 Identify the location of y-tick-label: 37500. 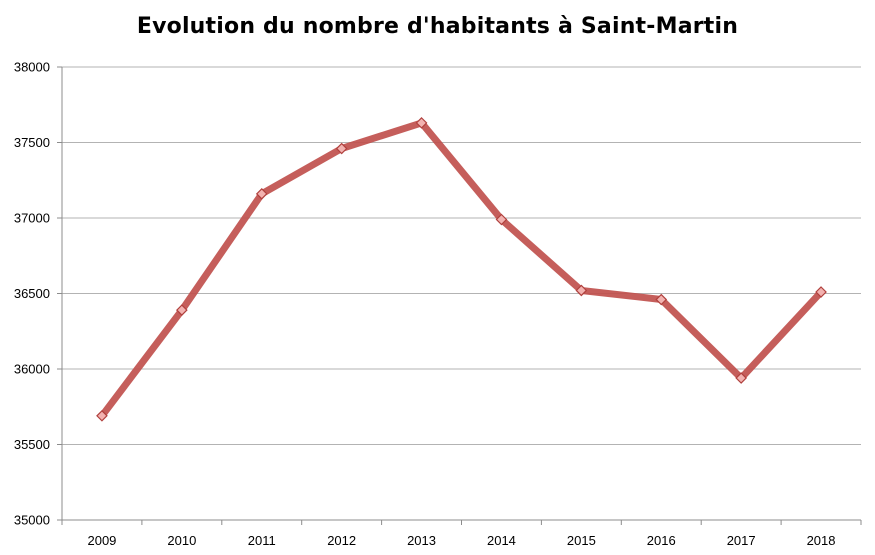
(32, 142).